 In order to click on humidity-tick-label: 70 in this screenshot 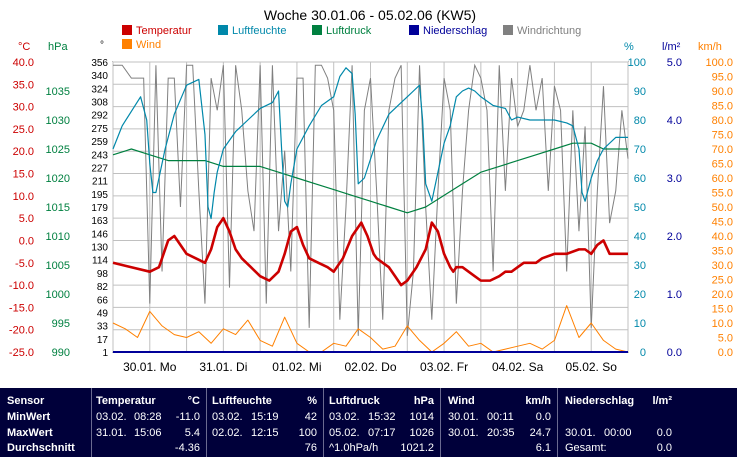, I will do `click(640, 150)`.